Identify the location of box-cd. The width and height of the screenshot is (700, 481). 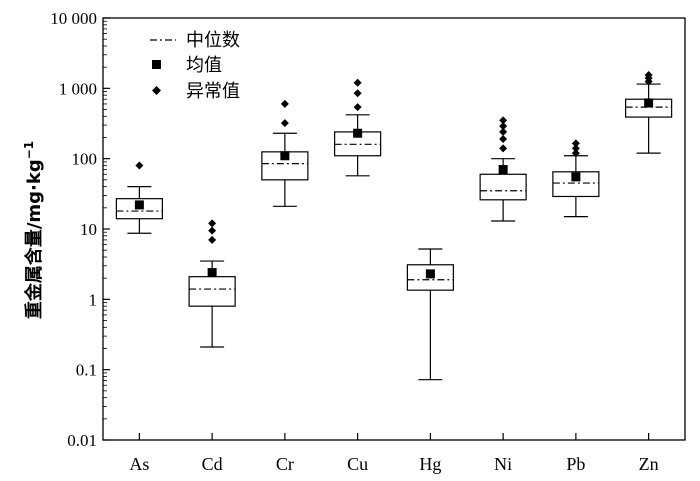
(212, 283).